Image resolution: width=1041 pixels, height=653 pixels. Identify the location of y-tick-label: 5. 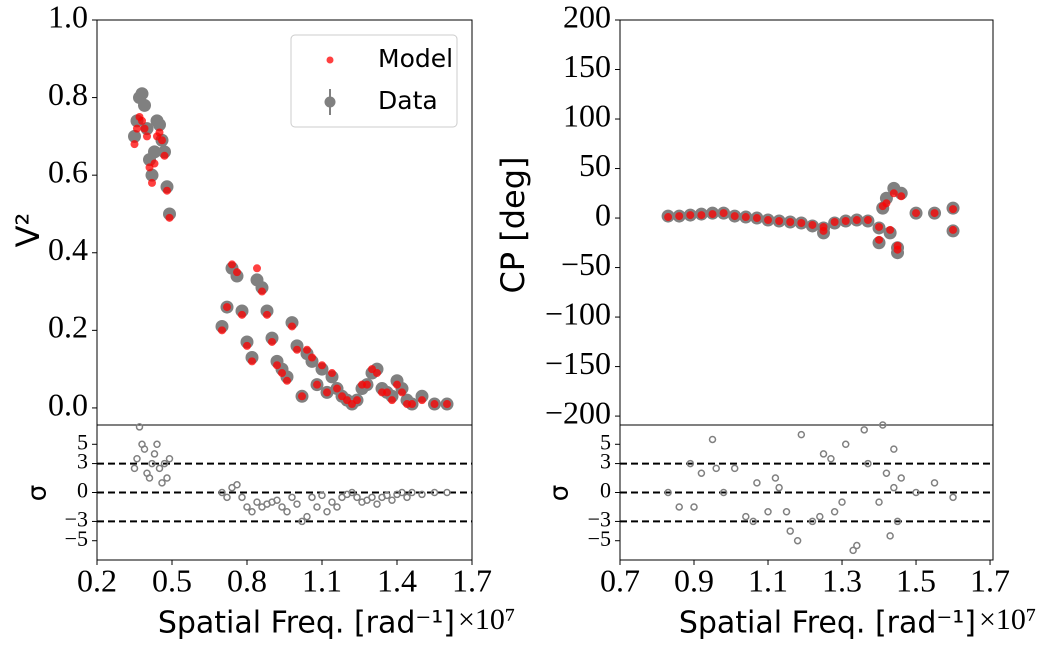
(605, 441).